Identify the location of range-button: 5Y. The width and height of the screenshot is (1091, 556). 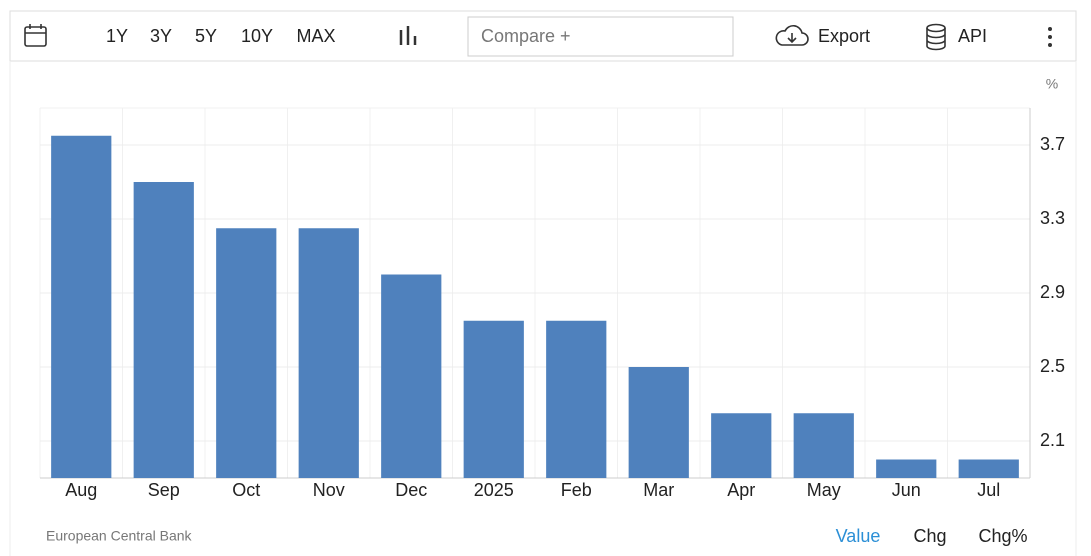
(206, 36).